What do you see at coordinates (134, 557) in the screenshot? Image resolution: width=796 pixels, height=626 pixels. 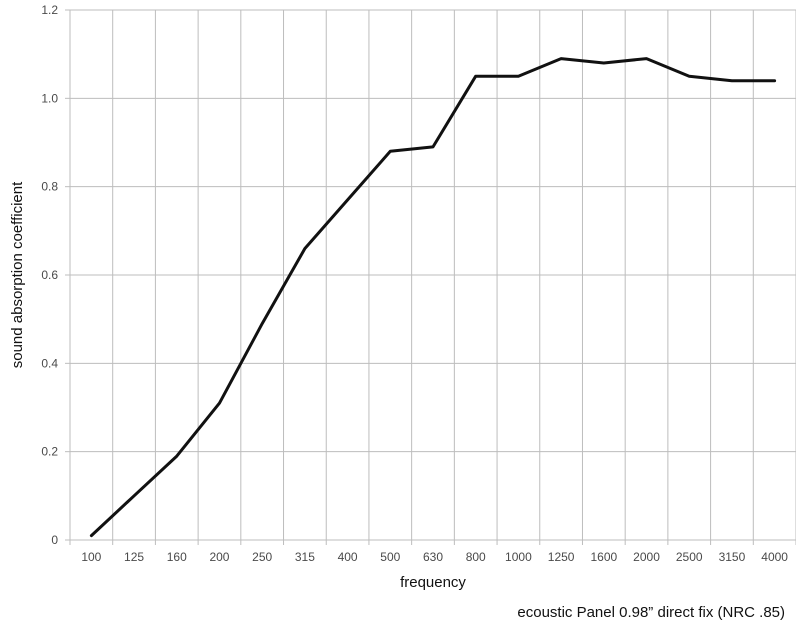 I see `x-tick-label: 125` at bounding box center [134, 557].